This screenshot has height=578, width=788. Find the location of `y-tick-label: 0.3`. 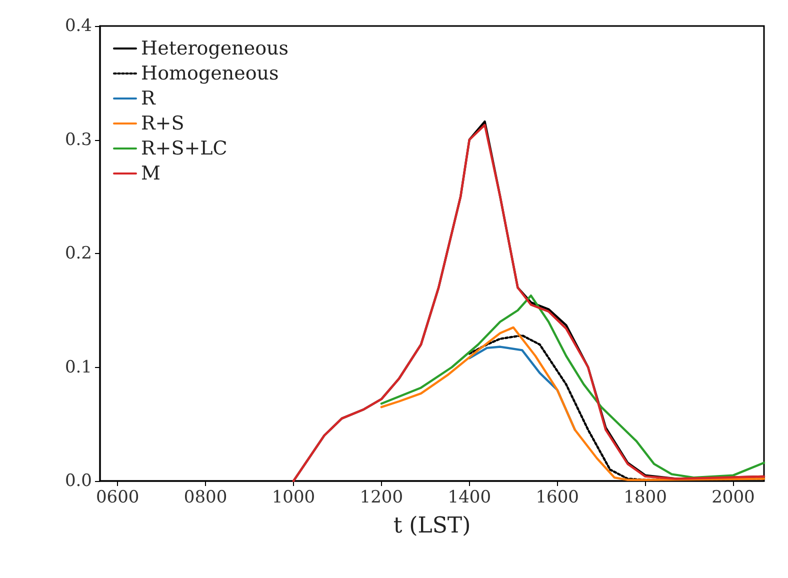

y-tick-label: 0.3 is located at coordinates (78, 140).